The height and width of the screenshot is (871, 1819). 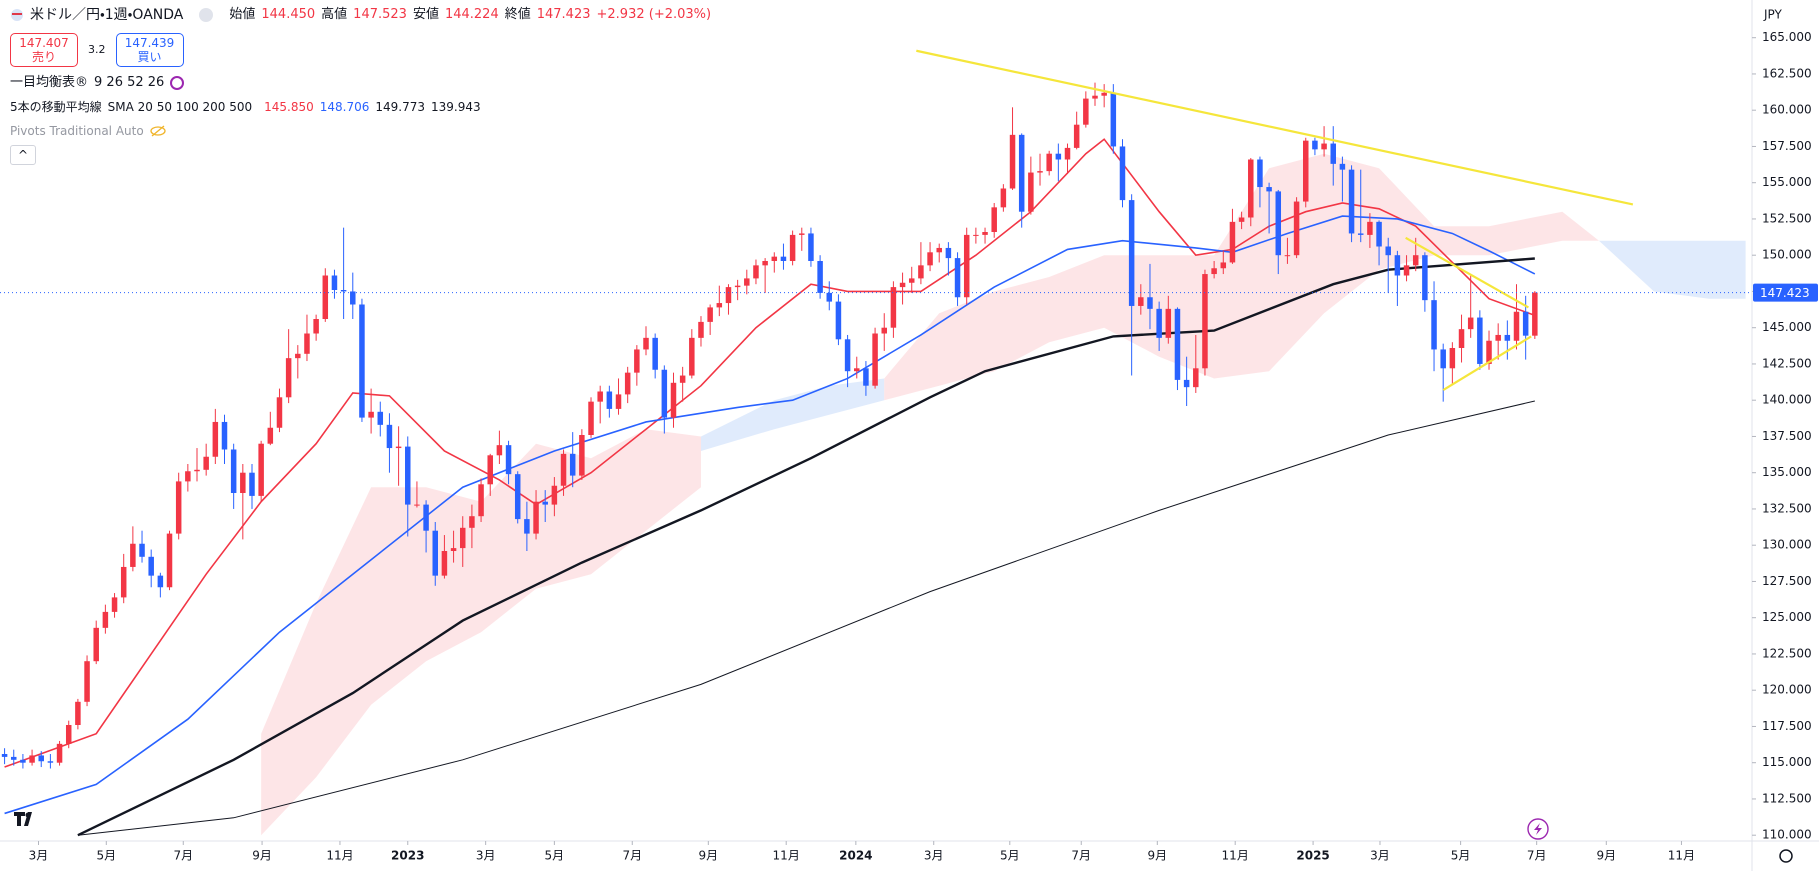 What do you see at coordinates (1773, 15) in the screenshot?
I see `currency: JPY` at bounding box center [1773, 15].